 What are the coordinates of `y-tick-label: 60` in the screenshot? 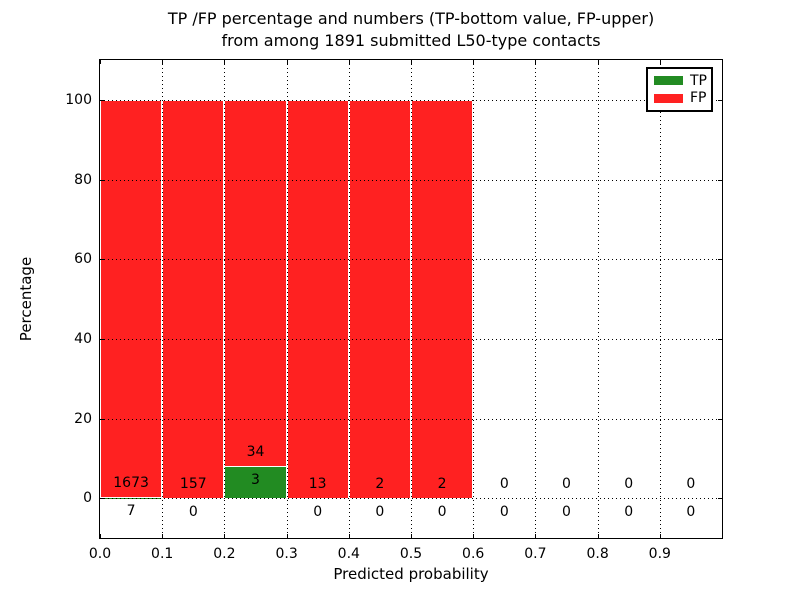 It's located at (83, 259).